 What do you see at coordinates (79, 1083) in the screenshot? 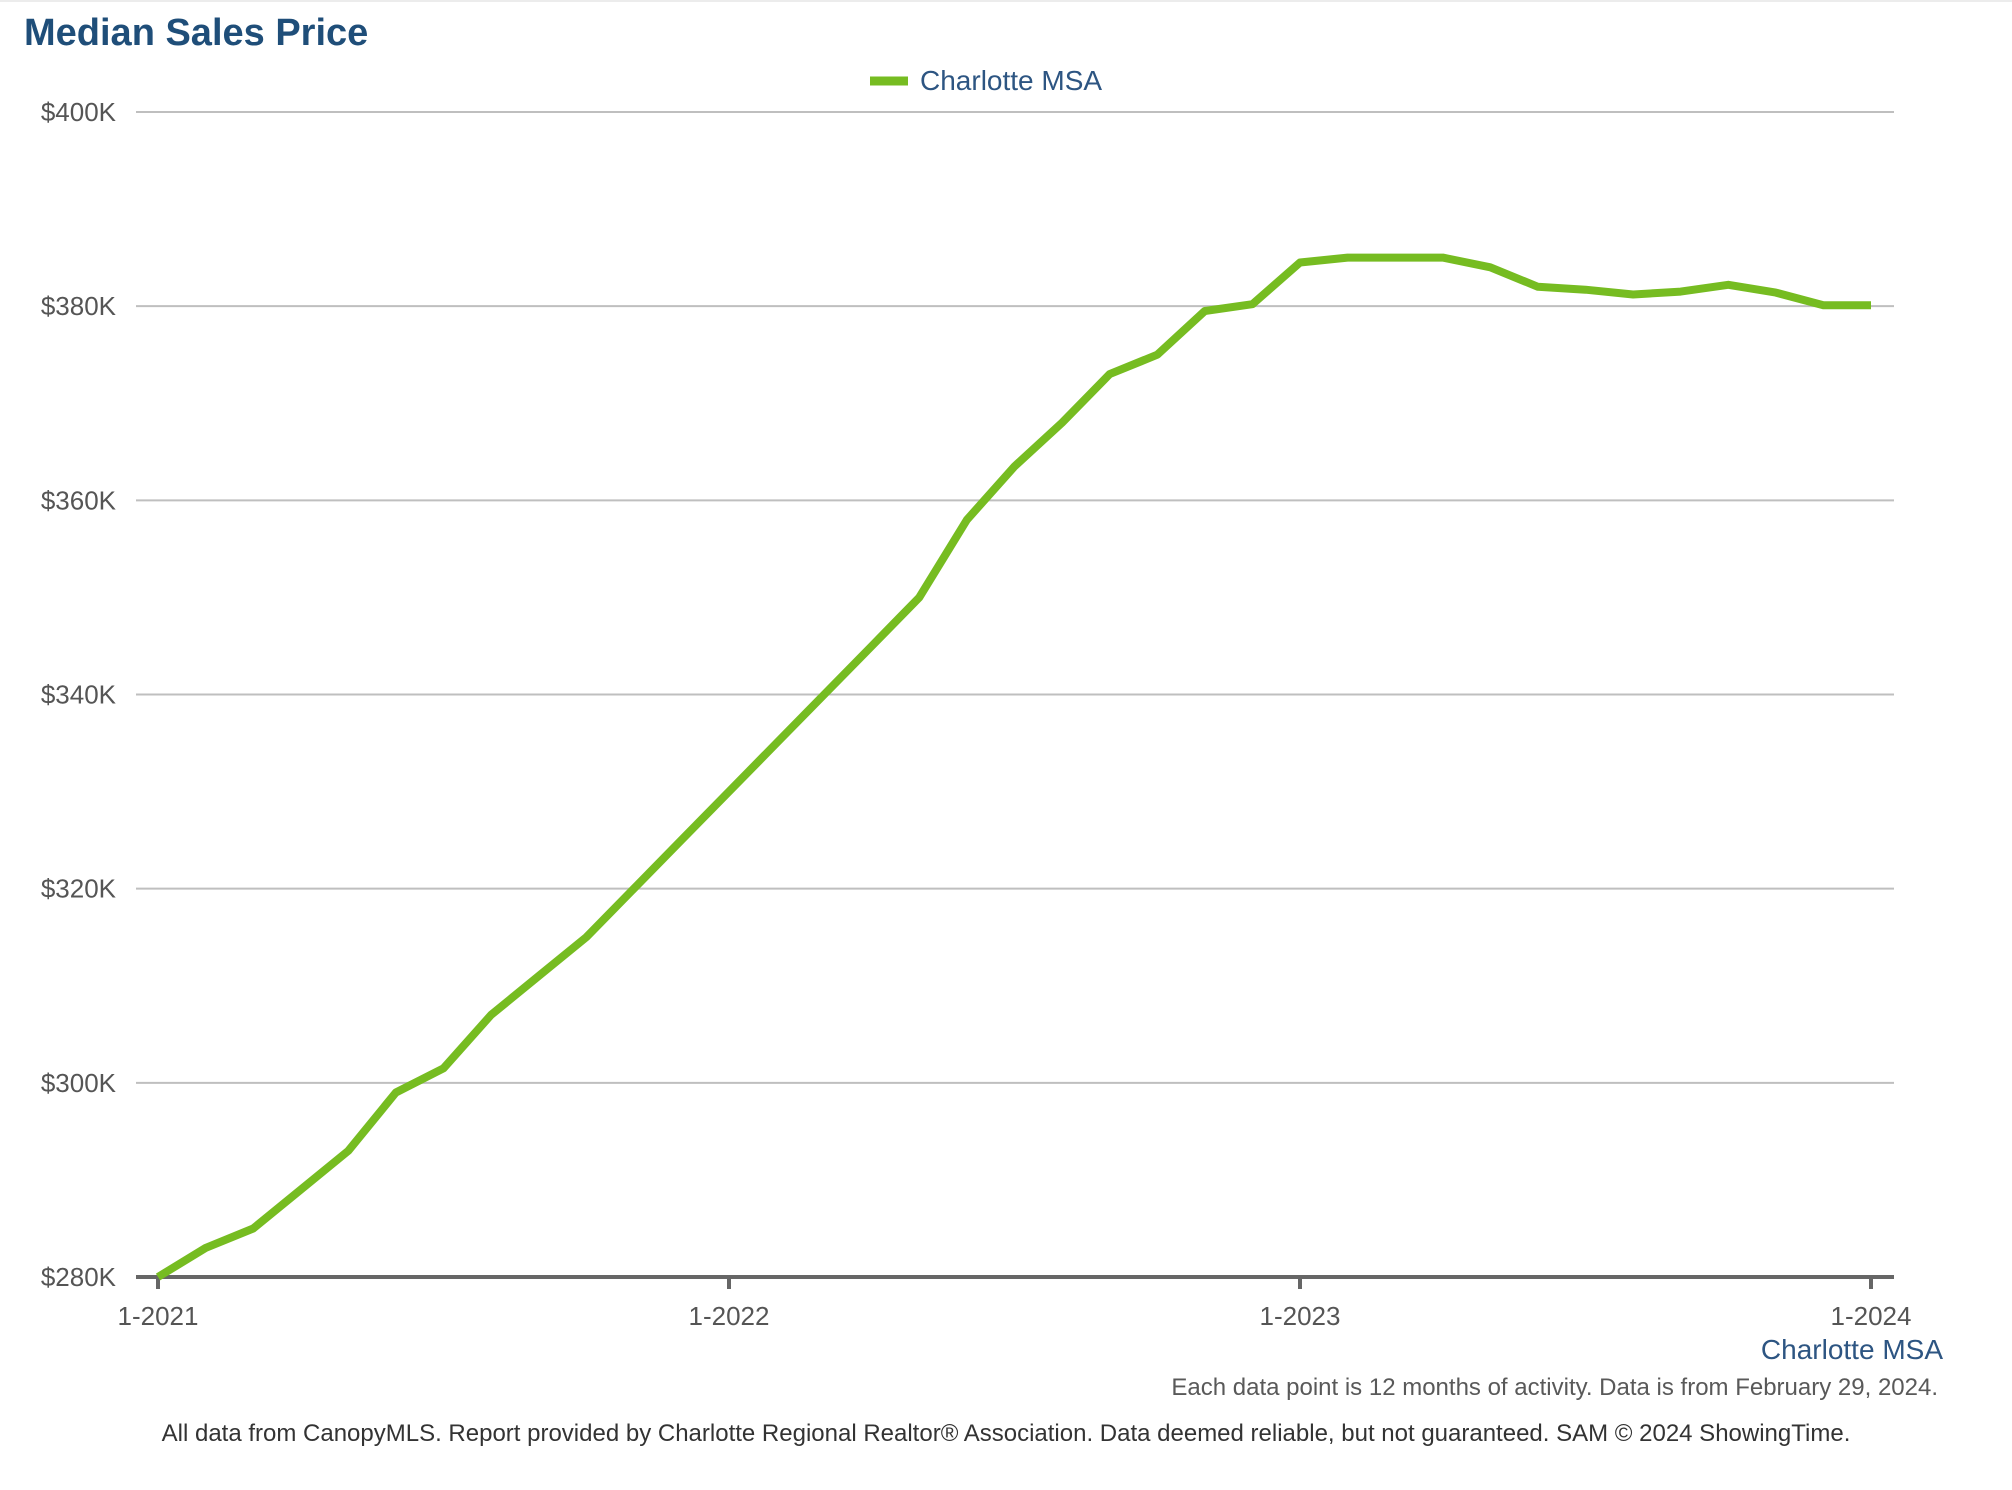
I see `y-tick-label: $300K` at bounding box center [79, 1083].